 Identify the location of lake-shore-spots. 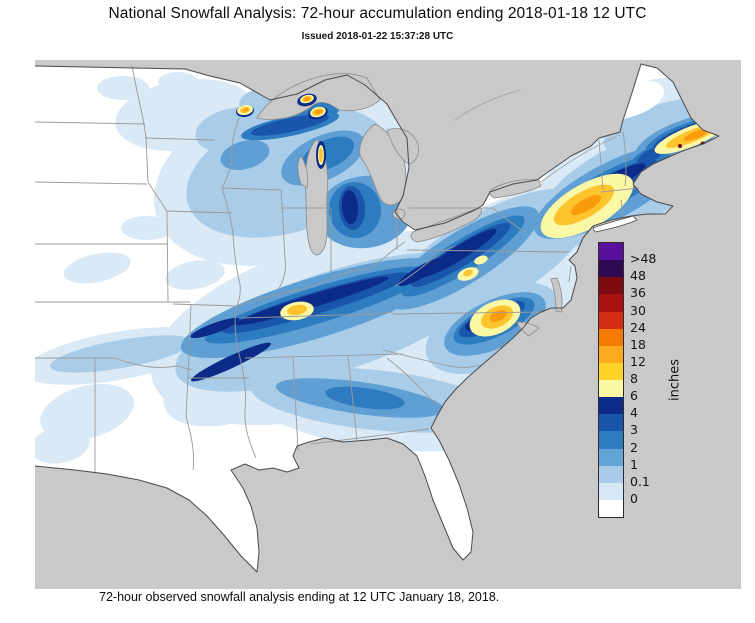
(282, 131).